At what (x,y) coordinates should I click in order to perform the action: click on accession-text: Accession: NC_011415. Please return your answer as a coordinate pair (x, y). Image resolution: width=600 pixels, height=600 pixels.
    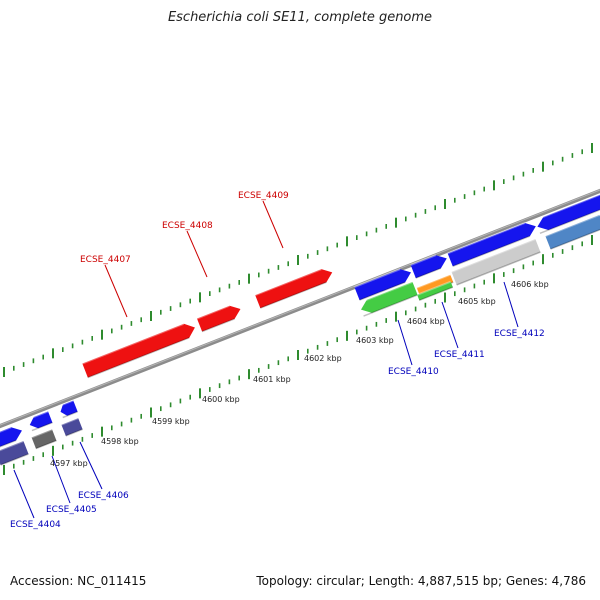
    Looking at the image, I should click on (78, 581).